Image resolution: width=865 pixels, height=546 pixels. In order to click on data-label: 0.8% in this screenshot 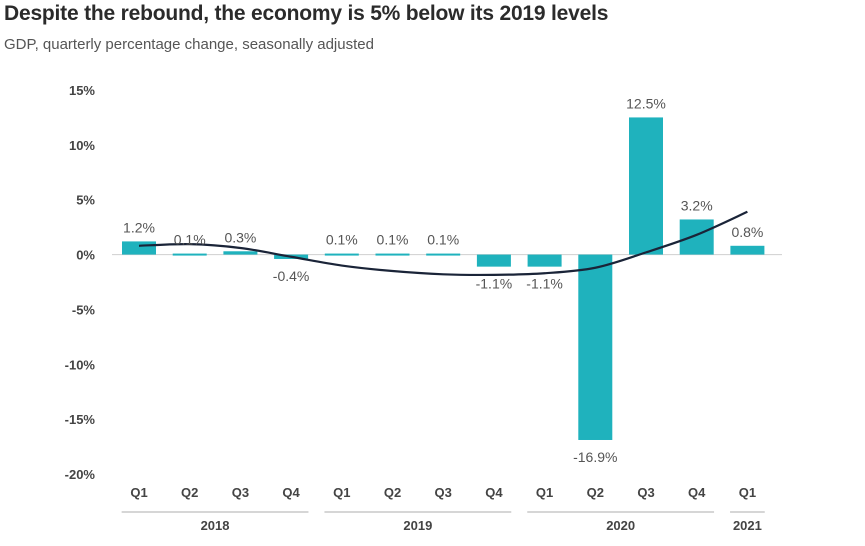, I will do `click(747, 232)`.